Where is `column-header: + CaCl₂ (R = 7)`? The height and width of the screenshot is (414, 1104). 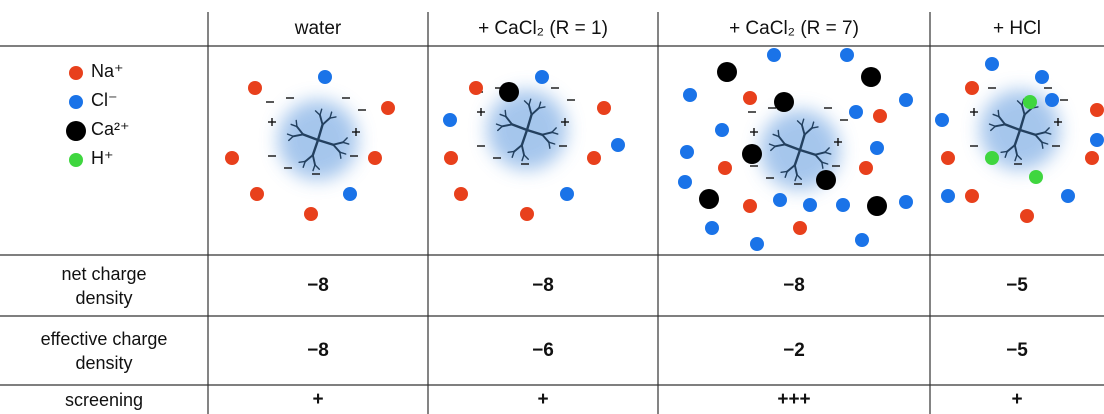
column-header: + CaCl₂ (R = 7) is located at coordinates (794, 28).